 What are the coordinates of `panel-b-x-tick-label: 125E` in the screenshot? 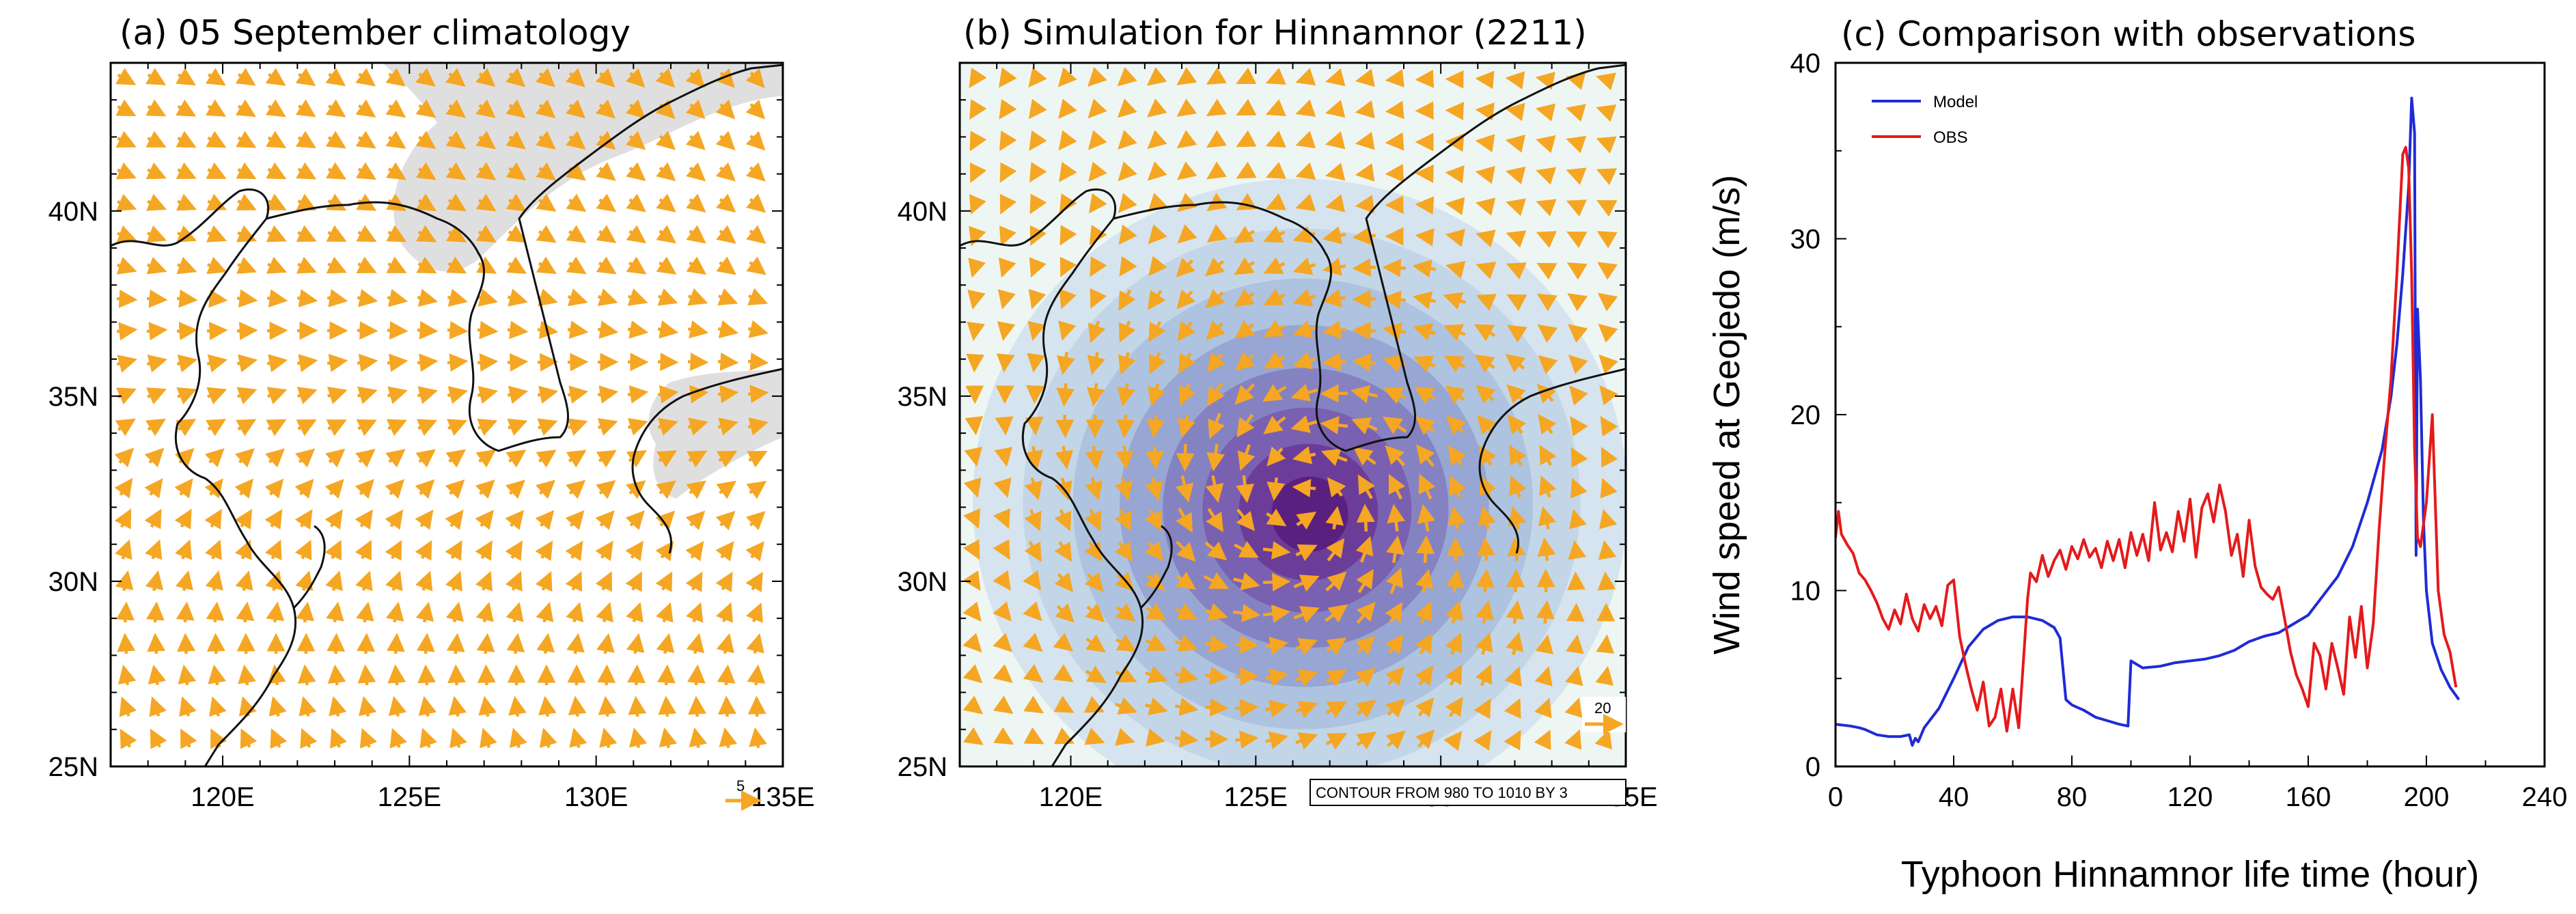 It's located at (1256, 797).